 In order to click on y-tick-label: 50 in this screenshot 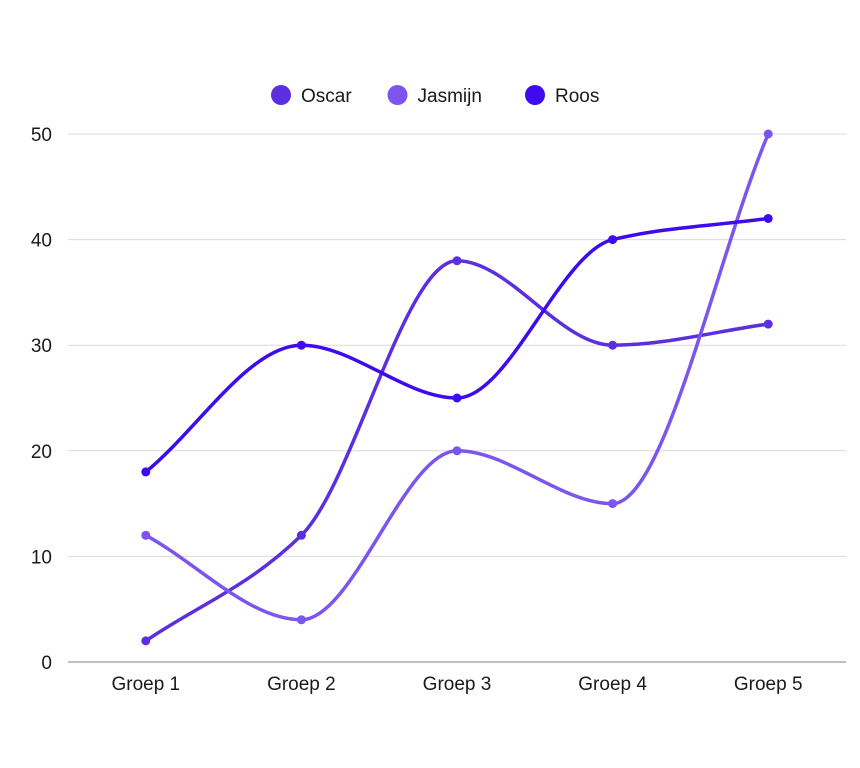, I will do `click(41, 135)`.